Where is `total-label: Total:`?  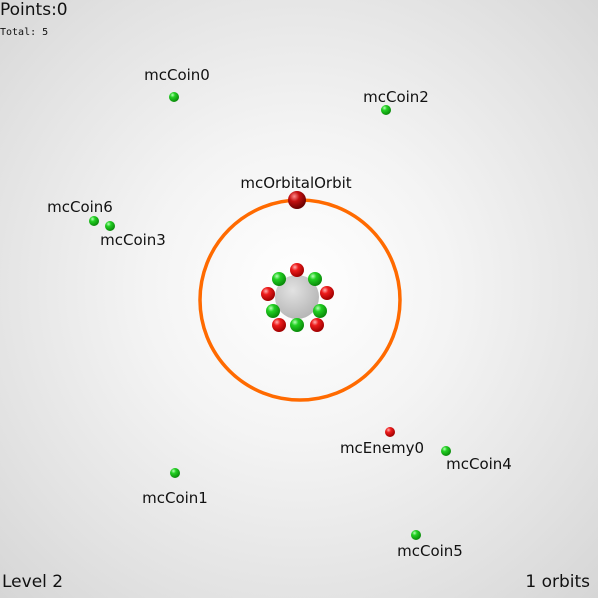 total-label: Total: is located at coordinates (18, 32).